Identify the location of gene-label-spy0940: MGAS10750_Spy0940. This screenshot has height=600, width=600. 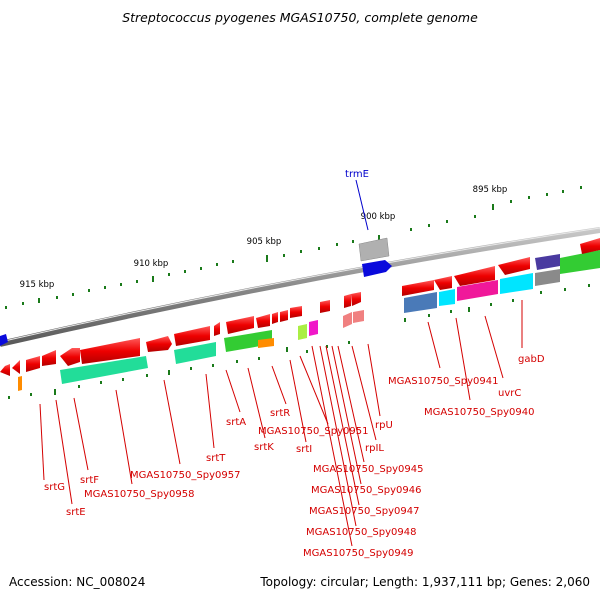
(479, 412).